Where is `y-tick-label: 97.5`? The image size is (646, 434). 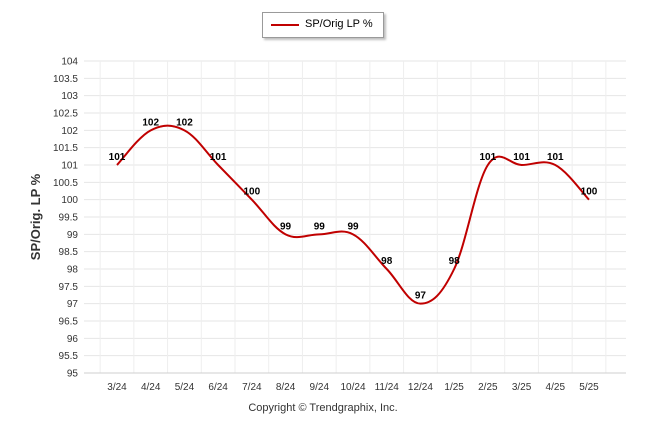
y-tick-label: 97.5 is located at coordinates (69, 287).